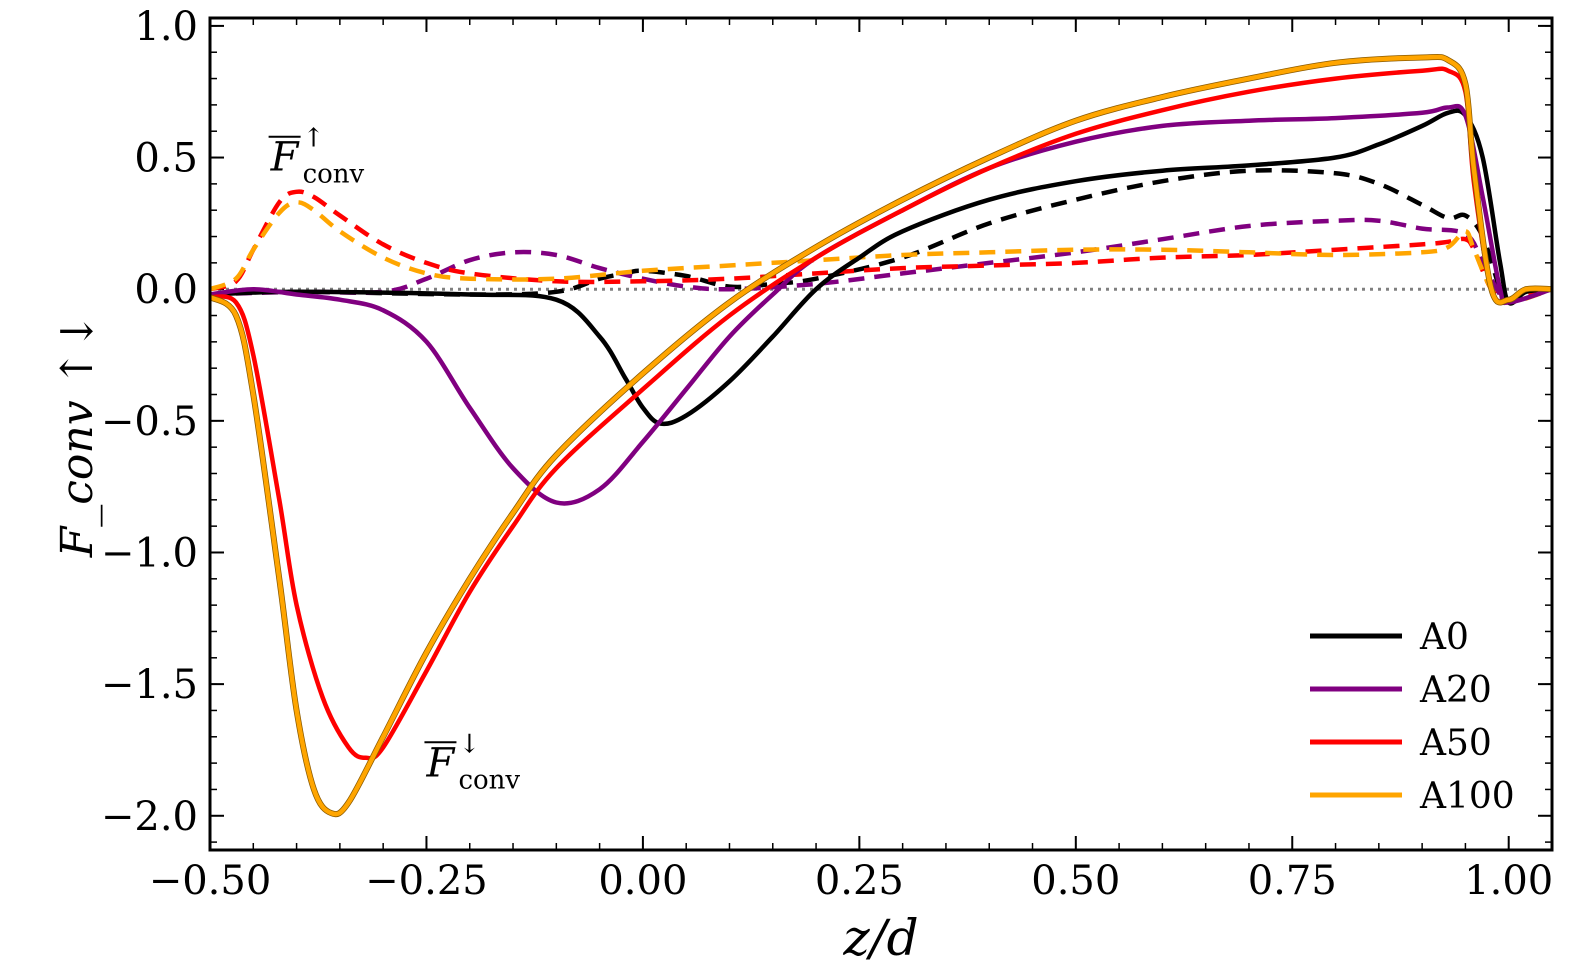 This screenshot has width=1578, height=974. I want to click on x-tick-label: 1.00, so click(1508, 881).